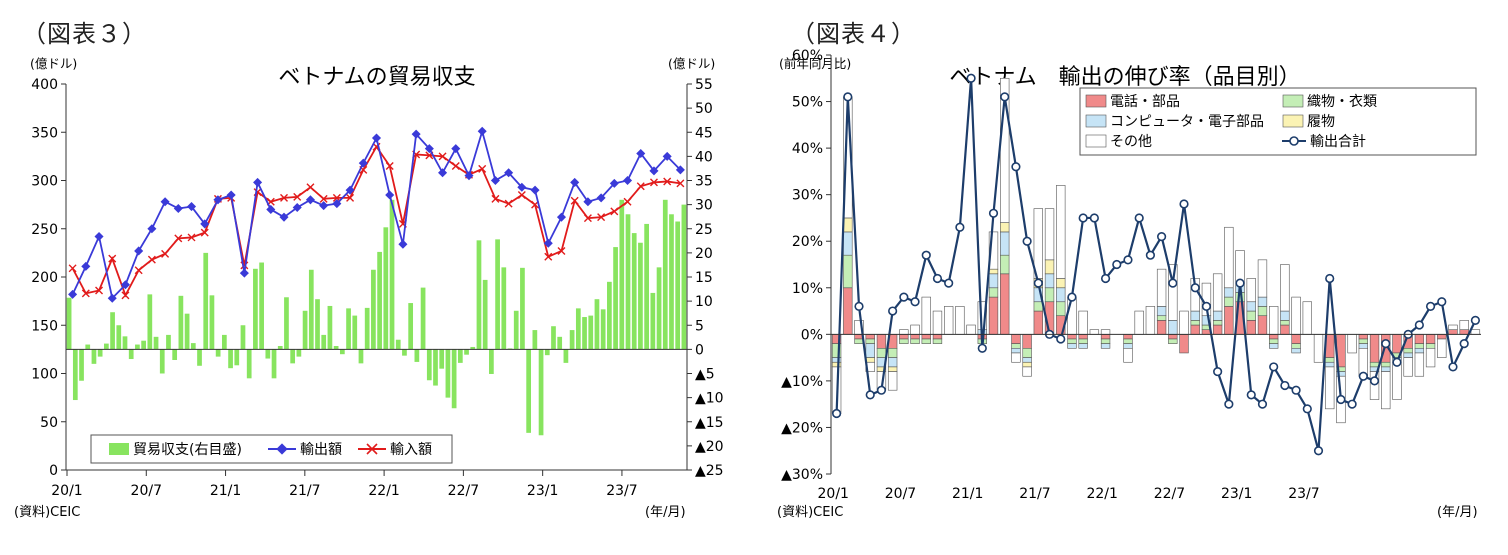  Describe the element at coordinates (704, 278) in the screenshot. I see `right-axis-tick-label: 15` at that location.